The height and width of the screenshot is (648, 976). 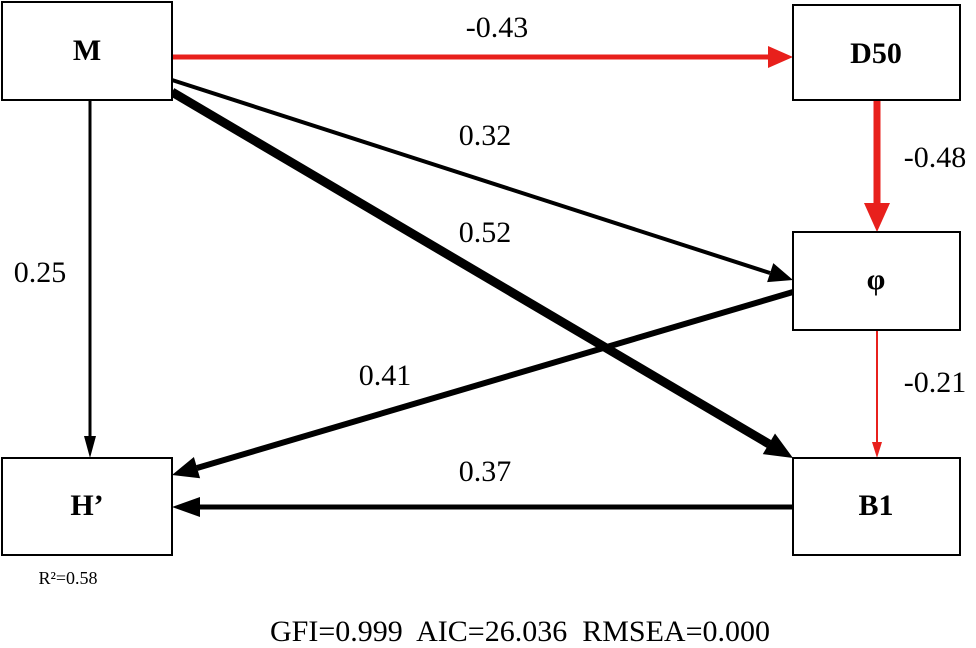 What do you see at coordinates (485, 135) in the screenshot?
I see `edge-label: 0.32` at bounding box center [485, 135].